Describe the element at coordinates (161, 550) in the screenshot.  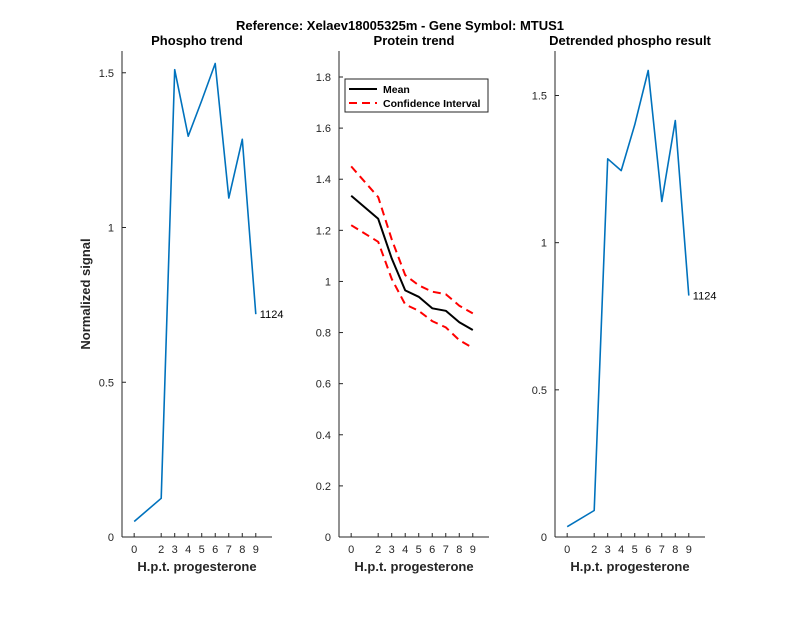
I see `phospho-trend-x-tick-label: 2` at that location.